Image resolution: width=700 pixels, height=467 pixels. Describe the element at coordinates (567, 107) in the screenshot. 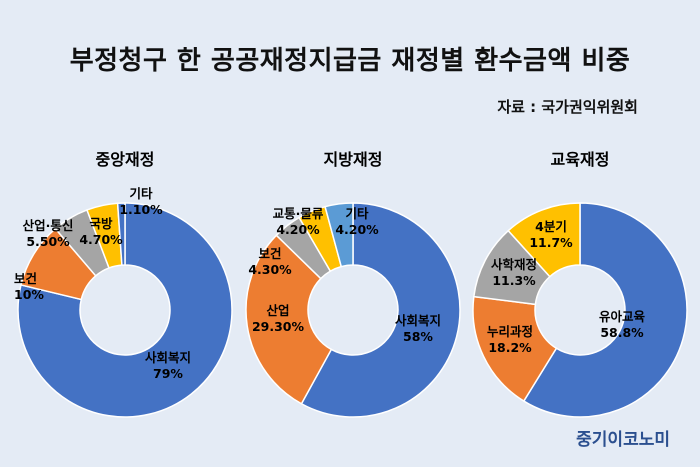

I see `source-note: 자료 : 국가권익위원회` at that location.